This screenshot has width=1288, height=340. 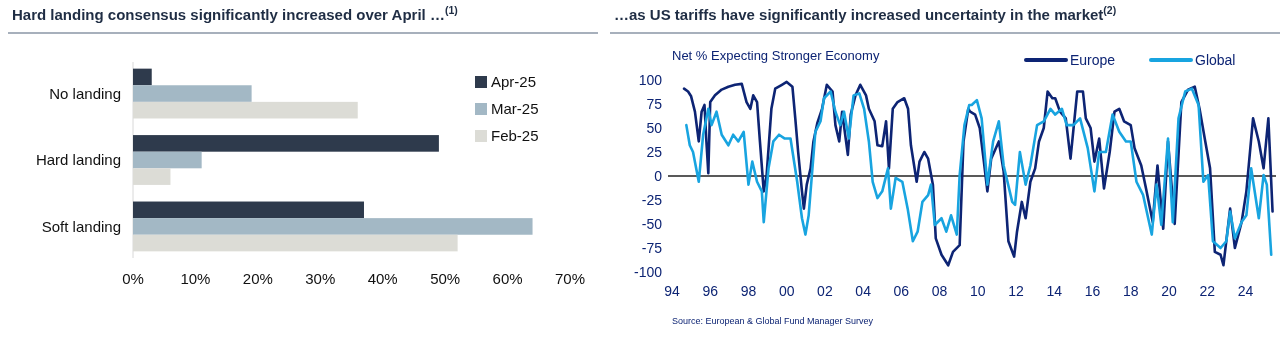 What do you see at coordinates (939, 291) in the screenshot?
I see `x-tick-label: 08` at bounding box center [939, 291].